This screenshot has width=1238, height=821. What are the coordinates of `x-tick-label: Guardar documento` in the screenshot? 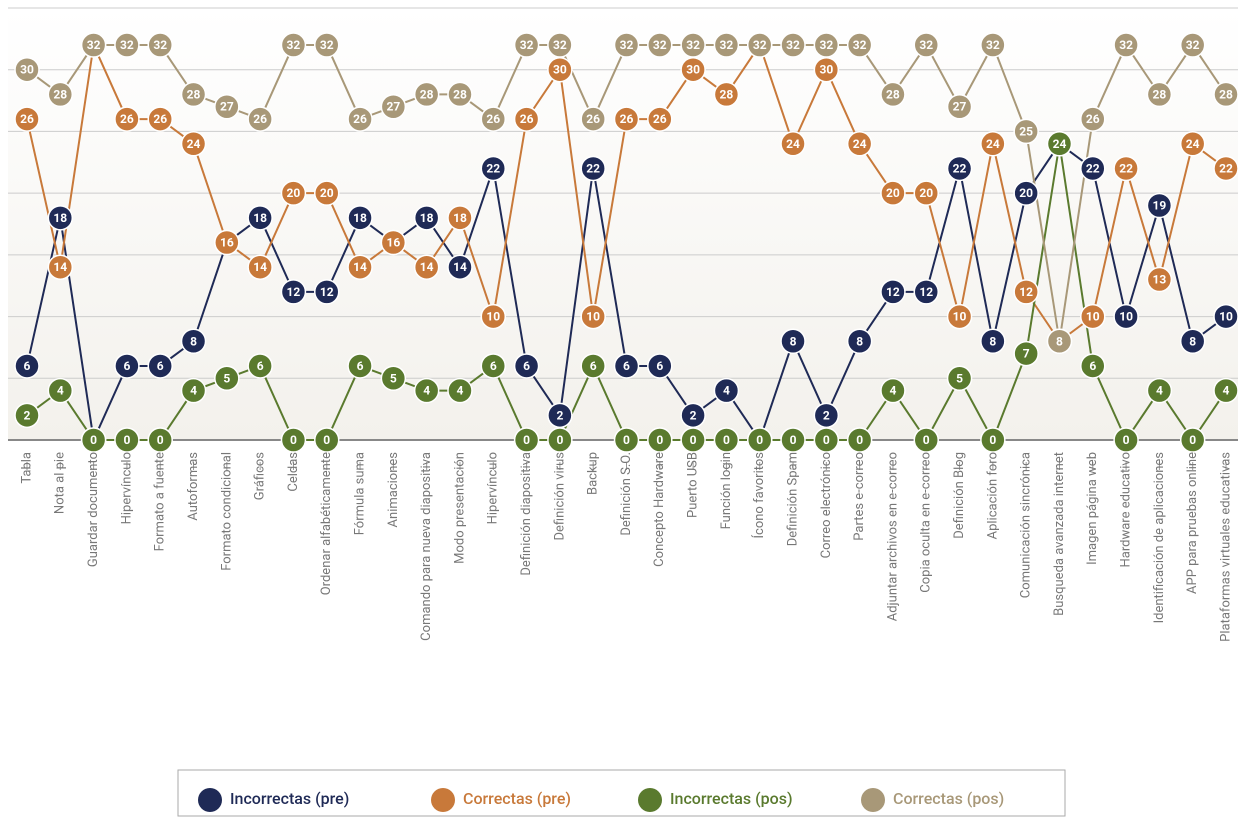 It's located at (93, 509).